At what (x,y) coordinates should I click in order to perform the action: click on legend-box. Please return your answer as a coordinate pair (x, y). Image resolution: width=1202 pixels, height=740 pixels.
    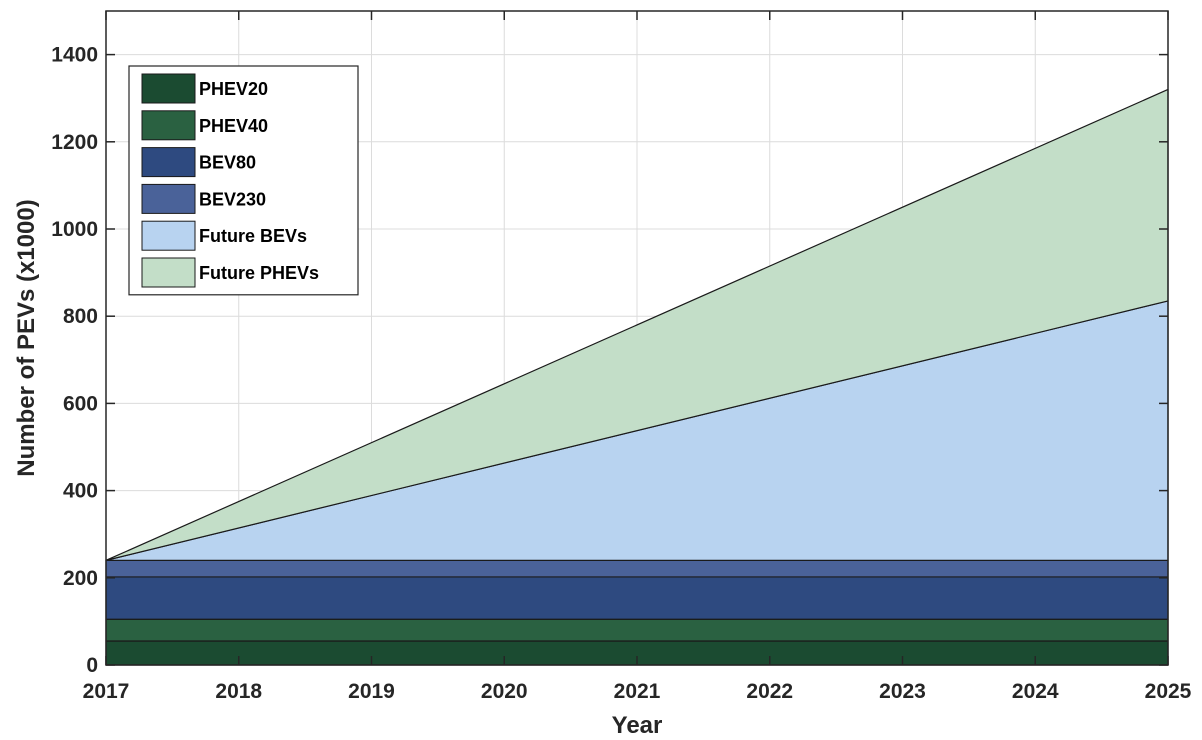
    Looking at the image, I should click on (243, 180).